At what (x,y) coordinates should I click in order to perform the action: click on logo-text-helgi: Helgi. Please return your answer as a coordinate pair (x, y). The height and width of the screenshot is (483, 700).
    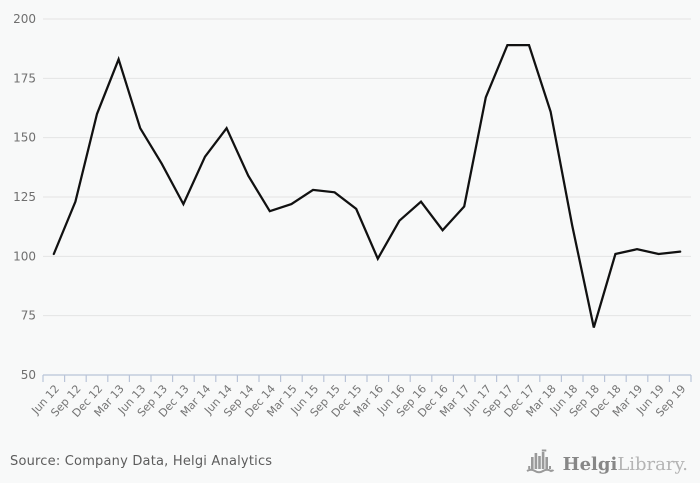
    Looking at the image, I should click on (590, 464).